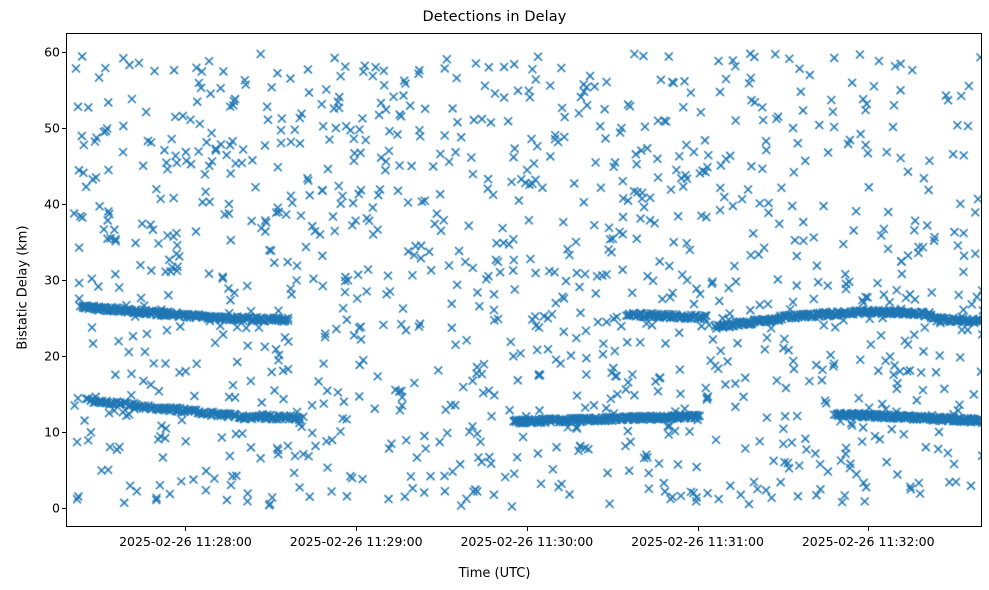 The image size is (989, 590). Describe the element at coordinates (52, 356) in the screenshot. I see `y-tick-label: 20` at that location.